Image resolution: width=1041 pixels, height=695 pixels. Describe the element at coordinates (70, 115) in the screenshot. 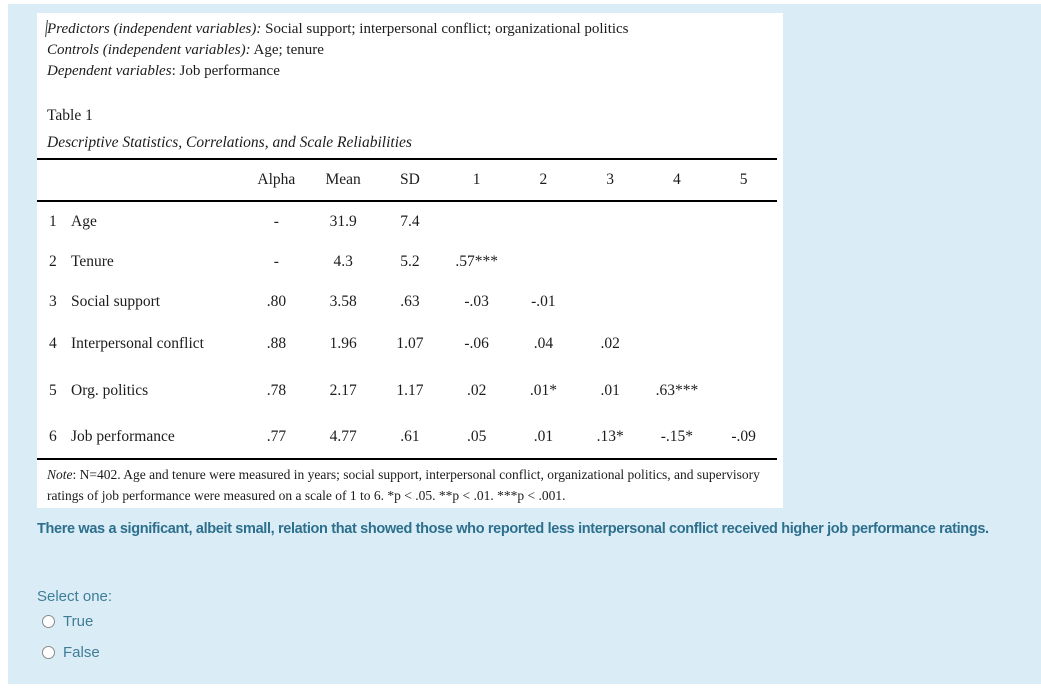

I see `table-label: Table 1` at that location.